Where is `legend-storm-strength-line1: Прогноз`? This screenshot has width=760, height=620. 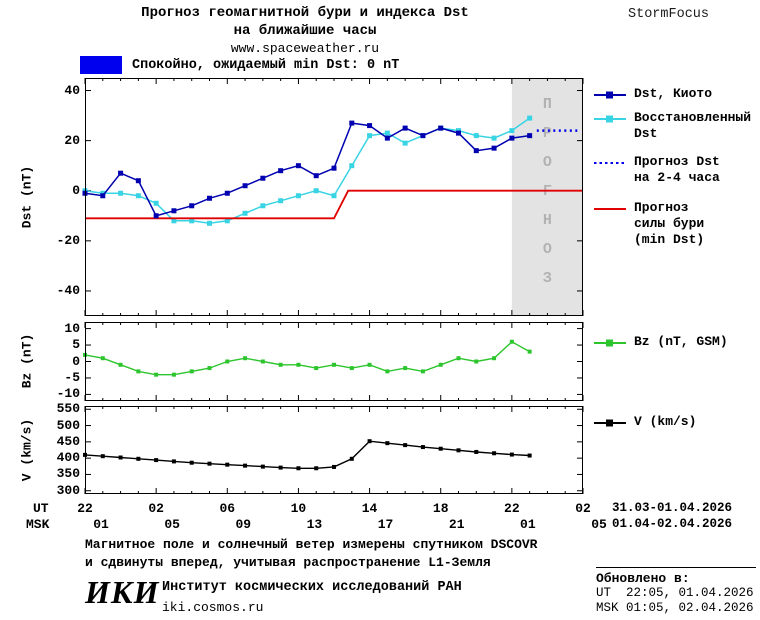 legend-storm-strength-line1: Прогноз is located at coordinates (661, 207).